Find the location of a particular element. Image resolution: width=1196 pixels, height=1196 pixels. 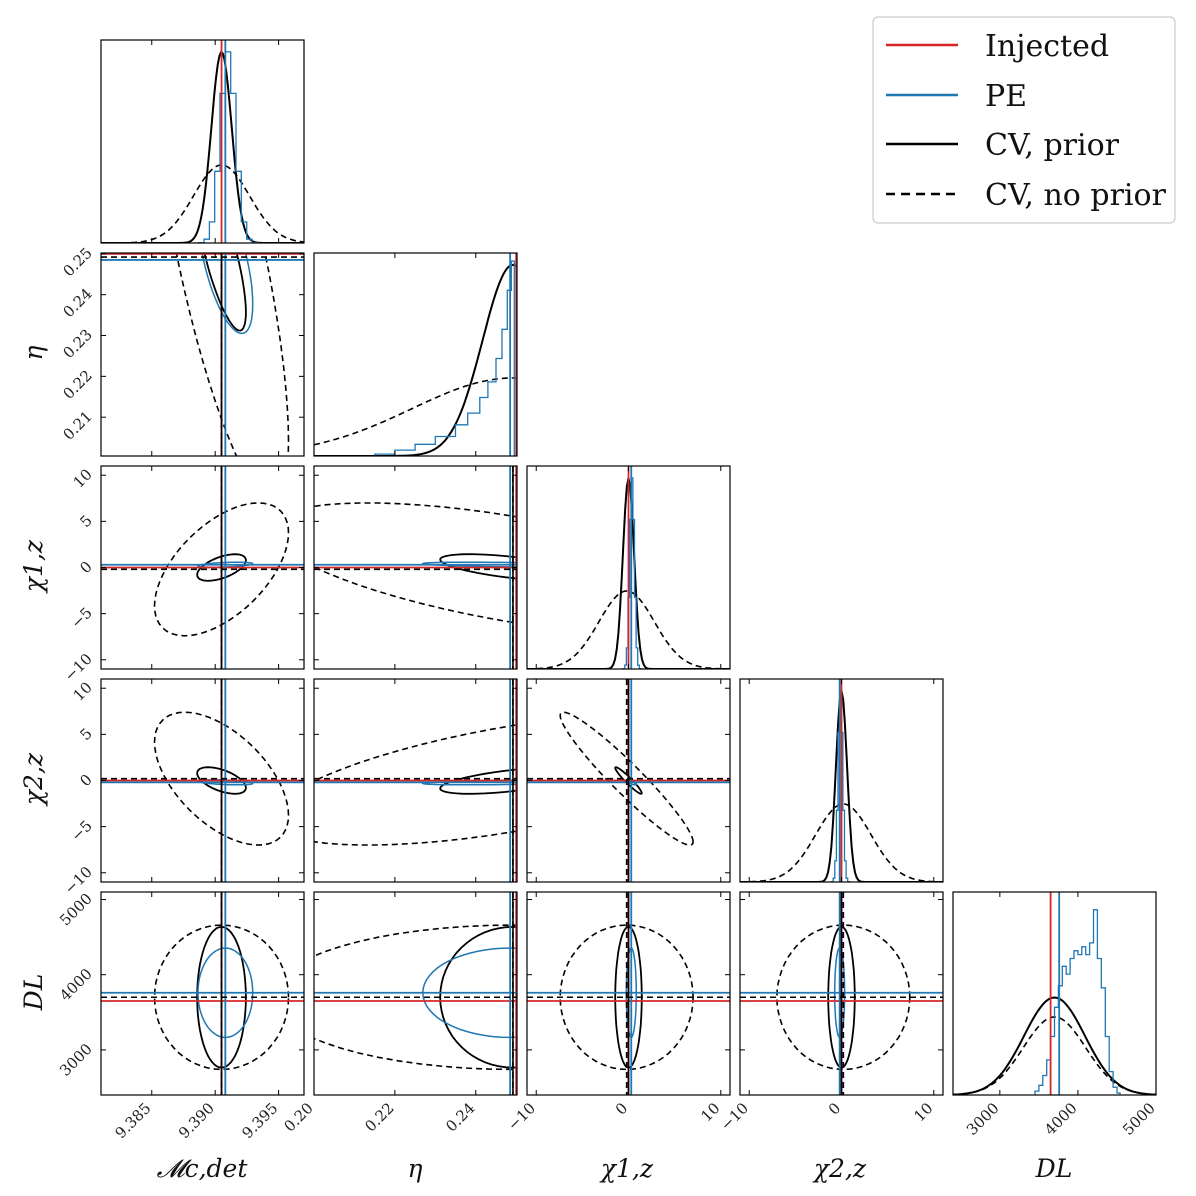

x-label-chi1: χ1,z is located at coordinates (626, 1168).